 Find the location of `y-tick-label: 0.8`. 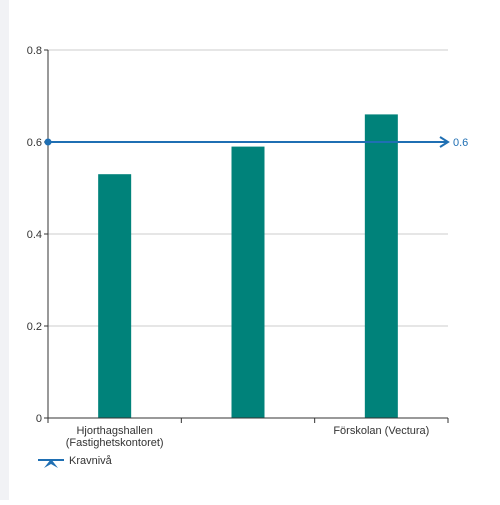

y-tick-label: 0.8 is located at coordinates (34, 51).